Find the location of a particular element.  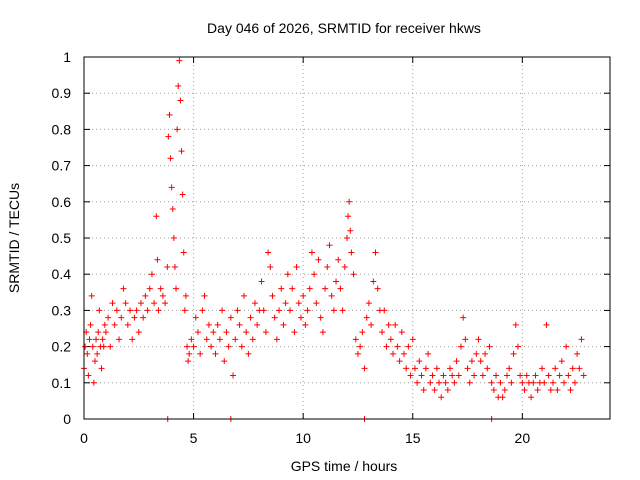

y-tick-label: 1 is located at coordinates (67, 57).